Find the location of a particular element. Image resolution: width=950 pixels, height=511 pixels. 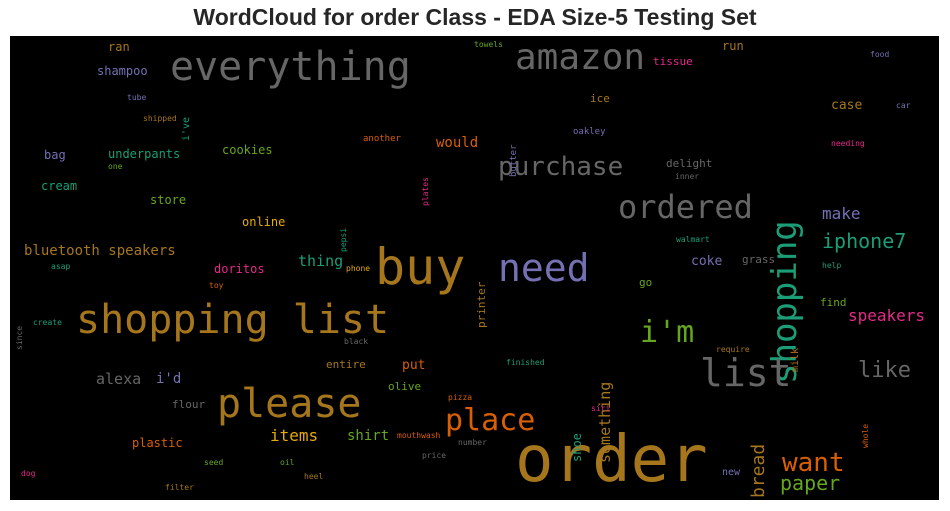

word-i-d: i'd is located at coordinates (169, 379).